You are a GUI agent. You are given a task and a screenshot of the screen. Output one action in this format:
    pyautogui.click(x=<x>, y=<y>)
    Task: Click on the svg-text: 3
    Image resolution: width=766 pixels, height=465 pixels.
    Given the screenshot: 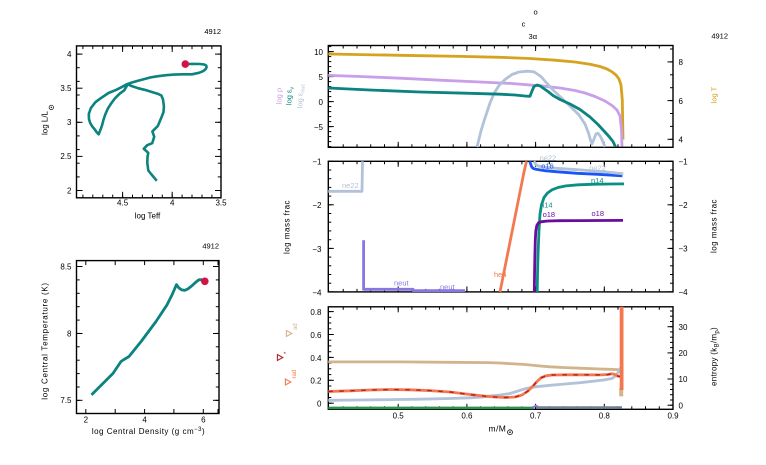 What is the action you would take?
    pyautogui.click(x=69, y=122)
    